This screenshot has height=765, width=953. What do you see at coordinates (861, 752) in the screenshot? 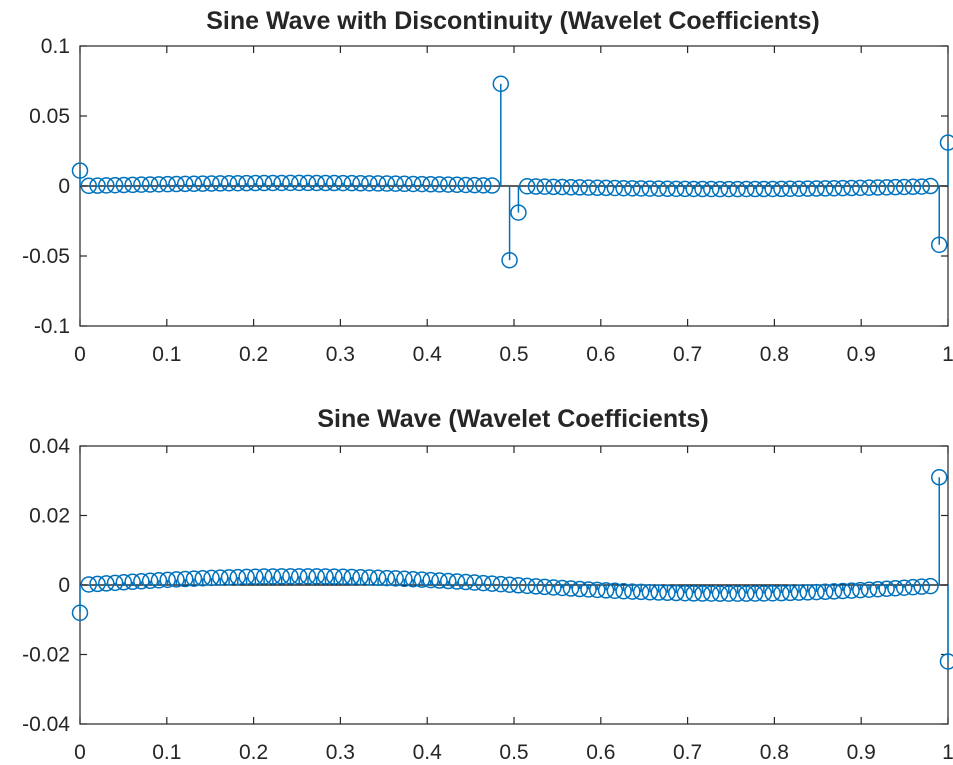
I see `bottom-x-tick-label: 0.9` at bounding box center [861, 752].